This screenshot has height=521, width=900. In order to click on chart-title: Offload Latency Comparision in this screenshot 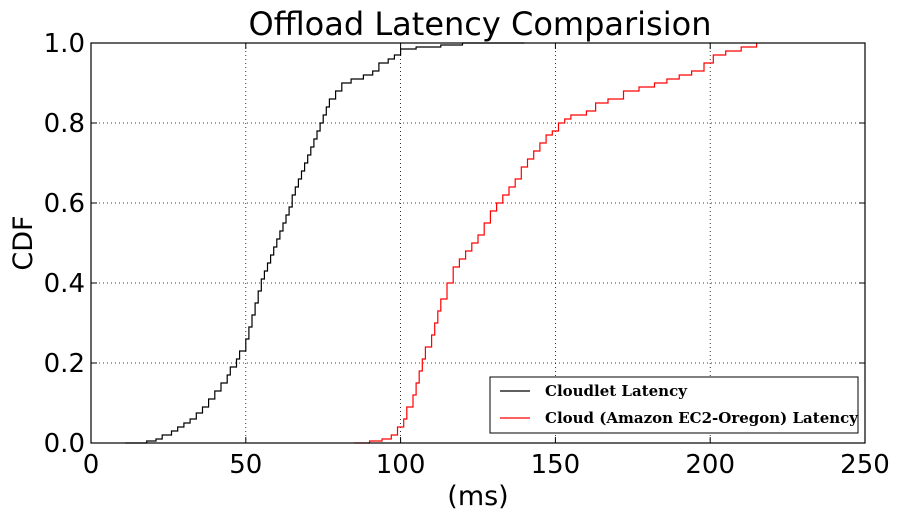, I will do `click(480, 24)`.